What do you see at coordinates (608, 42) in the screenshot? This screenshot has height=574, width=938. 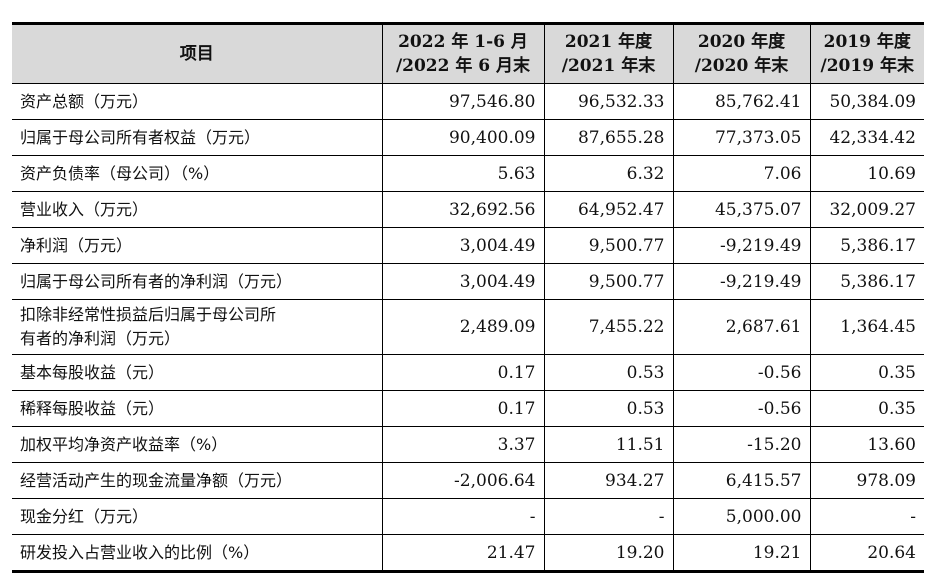 I see `header-col-line1: 2021 年度` at bounding box center [608, 42].